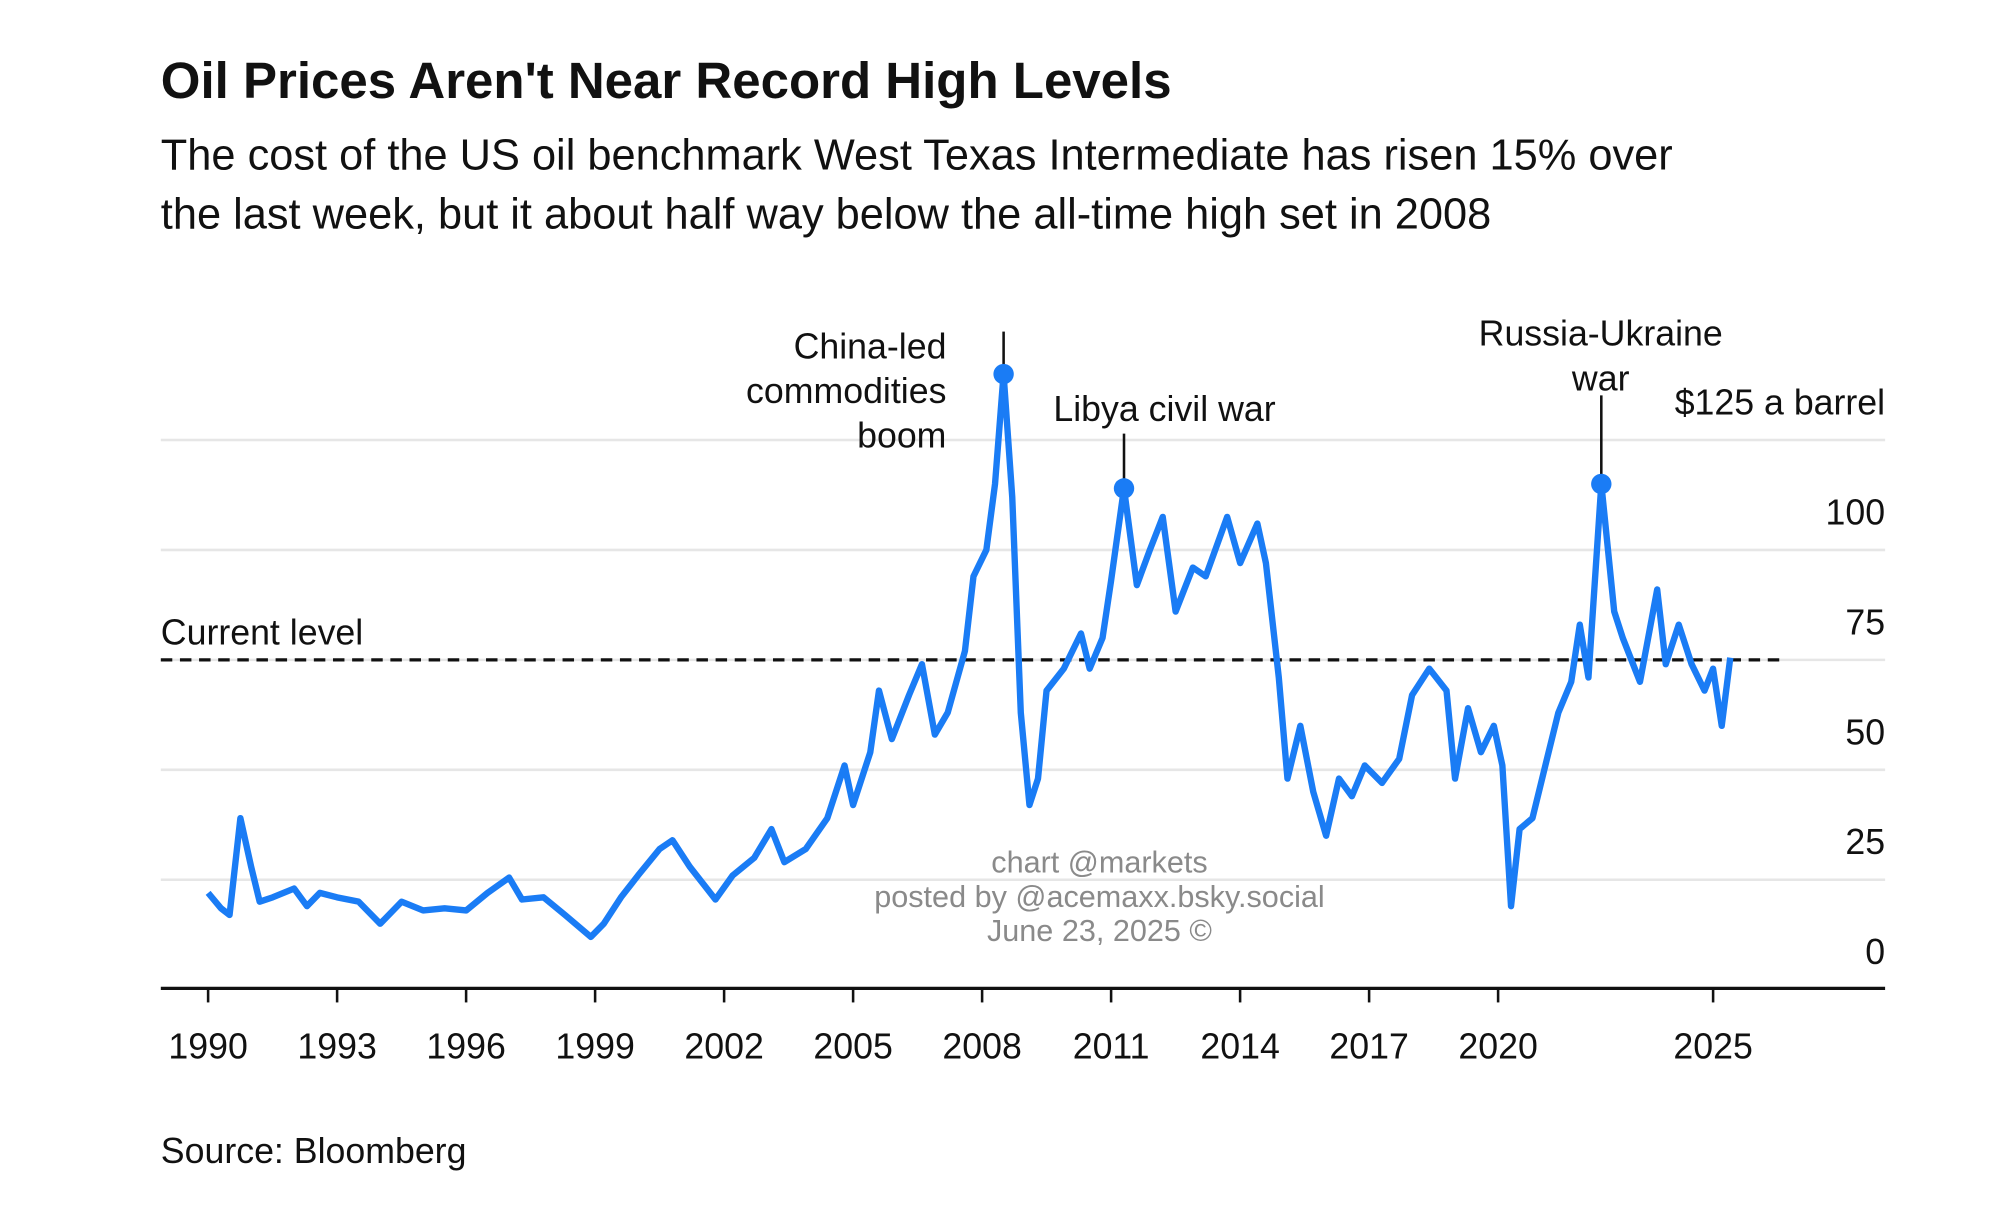 This screenshot has width=2000, height=1232. Describe the element at coordinates (723, 1047) in the screenshot. I see `x-tick-label: 2002` at that location.